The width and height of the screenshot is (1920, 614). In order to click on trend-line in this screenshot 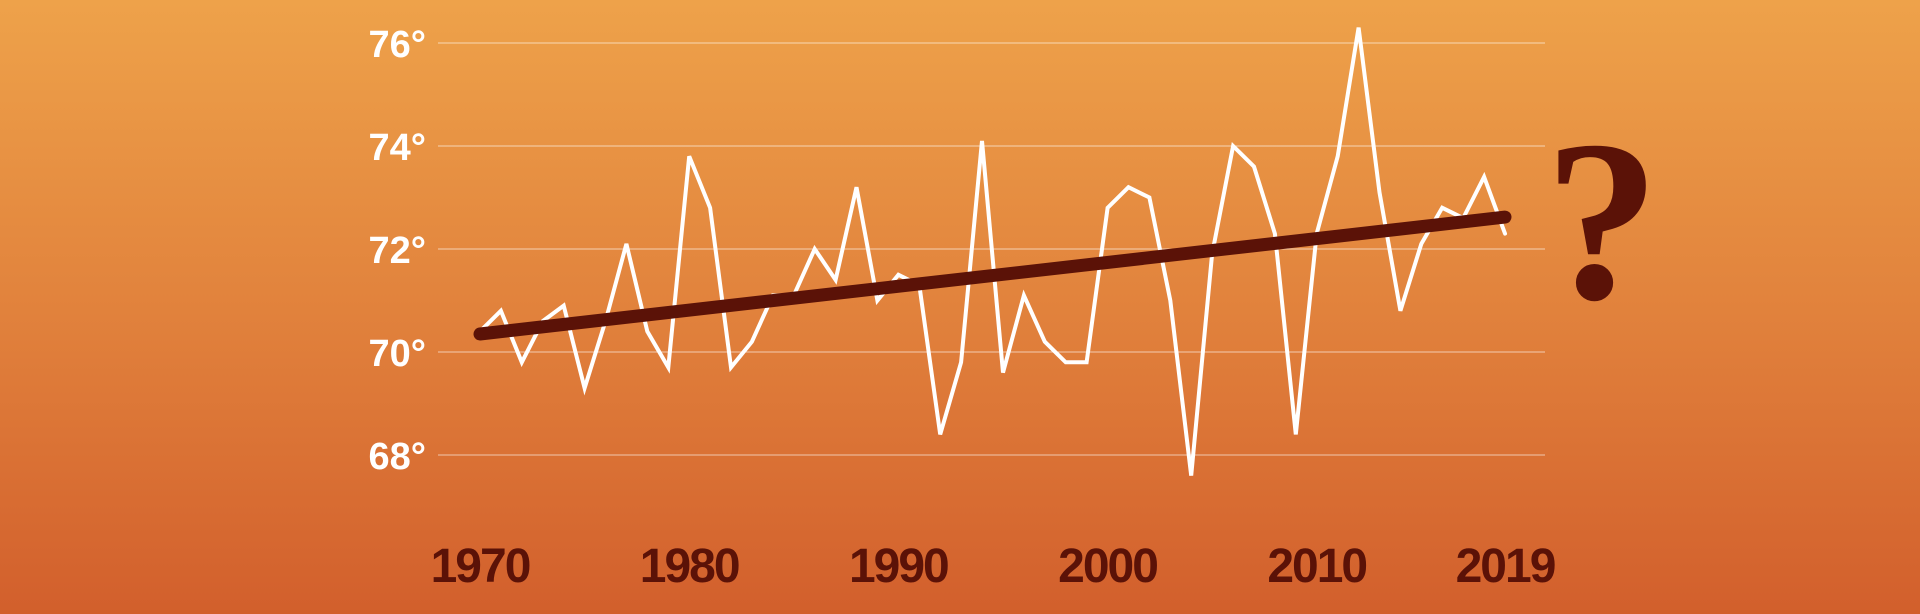, I will do `click(992, 275)`.